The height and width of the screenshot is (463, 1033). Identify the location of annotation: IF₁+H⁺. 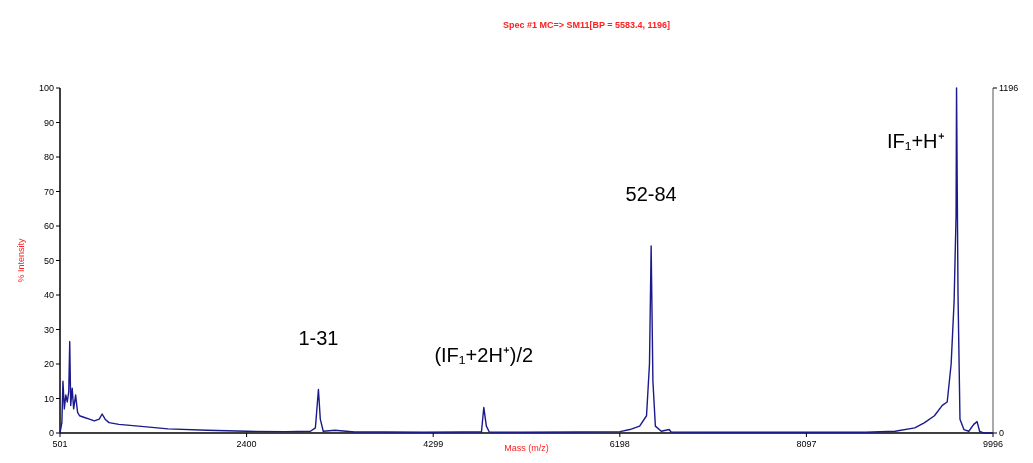
(915, 141).